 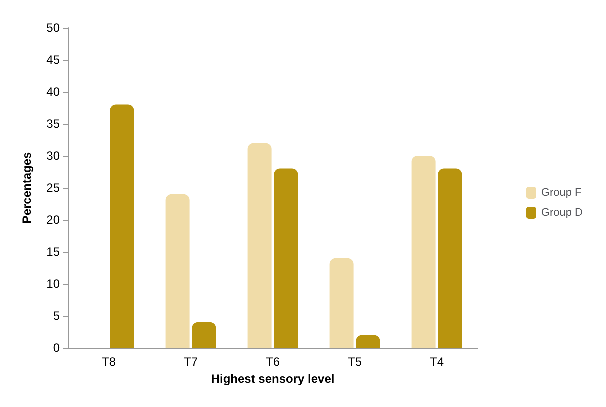 I want to click on x-axis-title: Highest sensory level, so click(x=273, y=379).